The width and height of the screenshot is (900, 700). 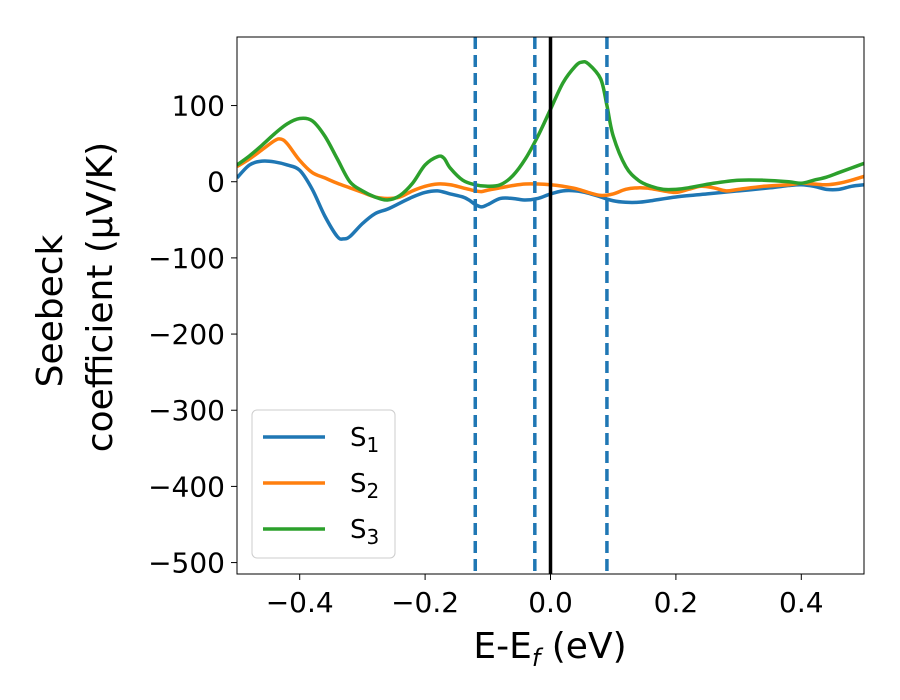 What do you see at coordinates (364, 532) in the screenshot?
I see `legend-label-s3: S3` at bounding box center [364, 532].